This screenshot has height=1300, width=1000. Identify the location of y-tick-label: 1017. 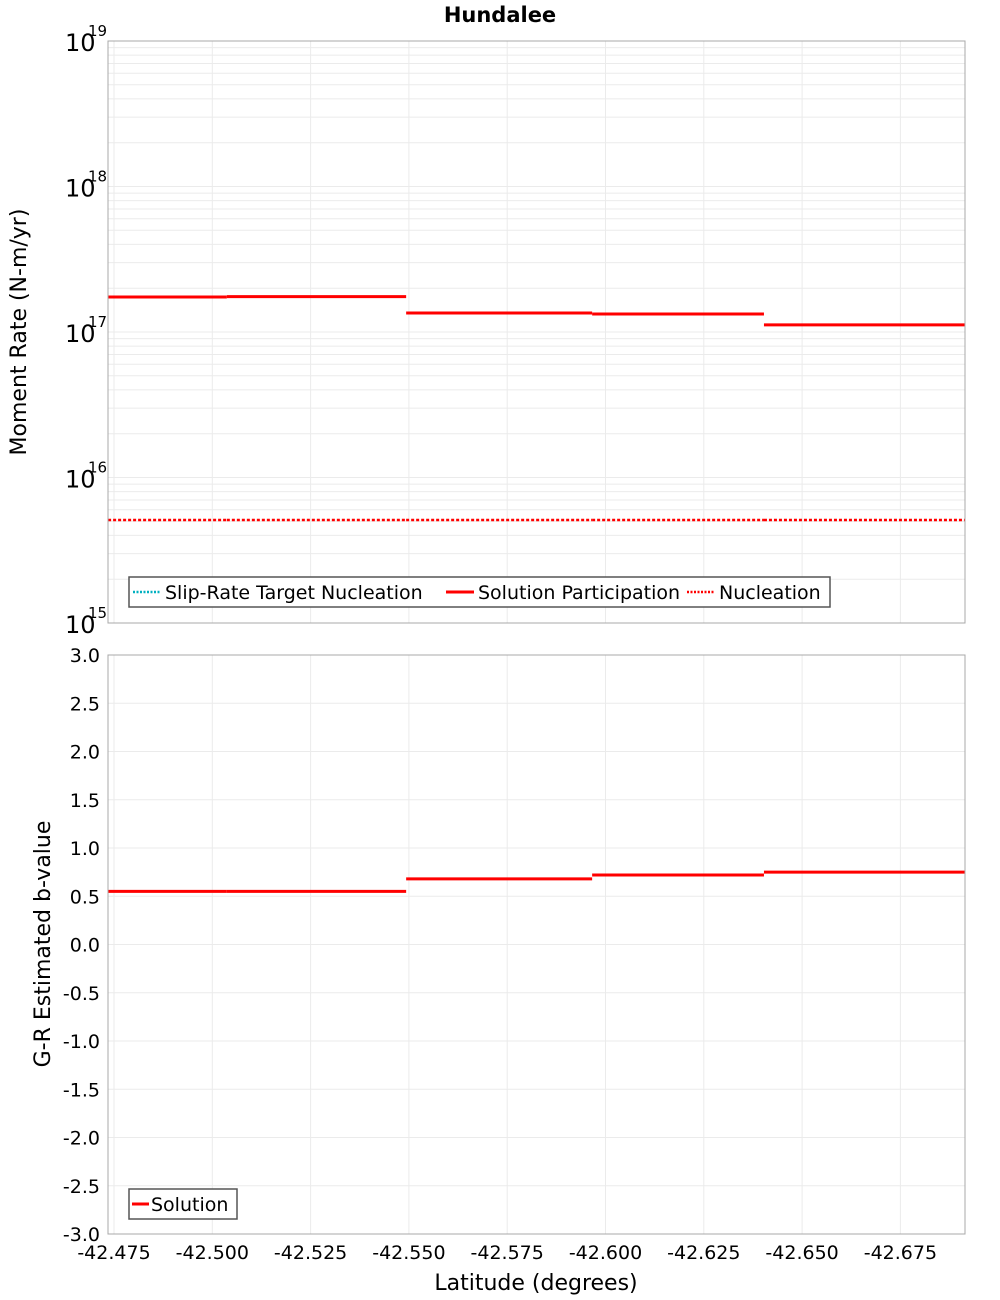
(86, 330).